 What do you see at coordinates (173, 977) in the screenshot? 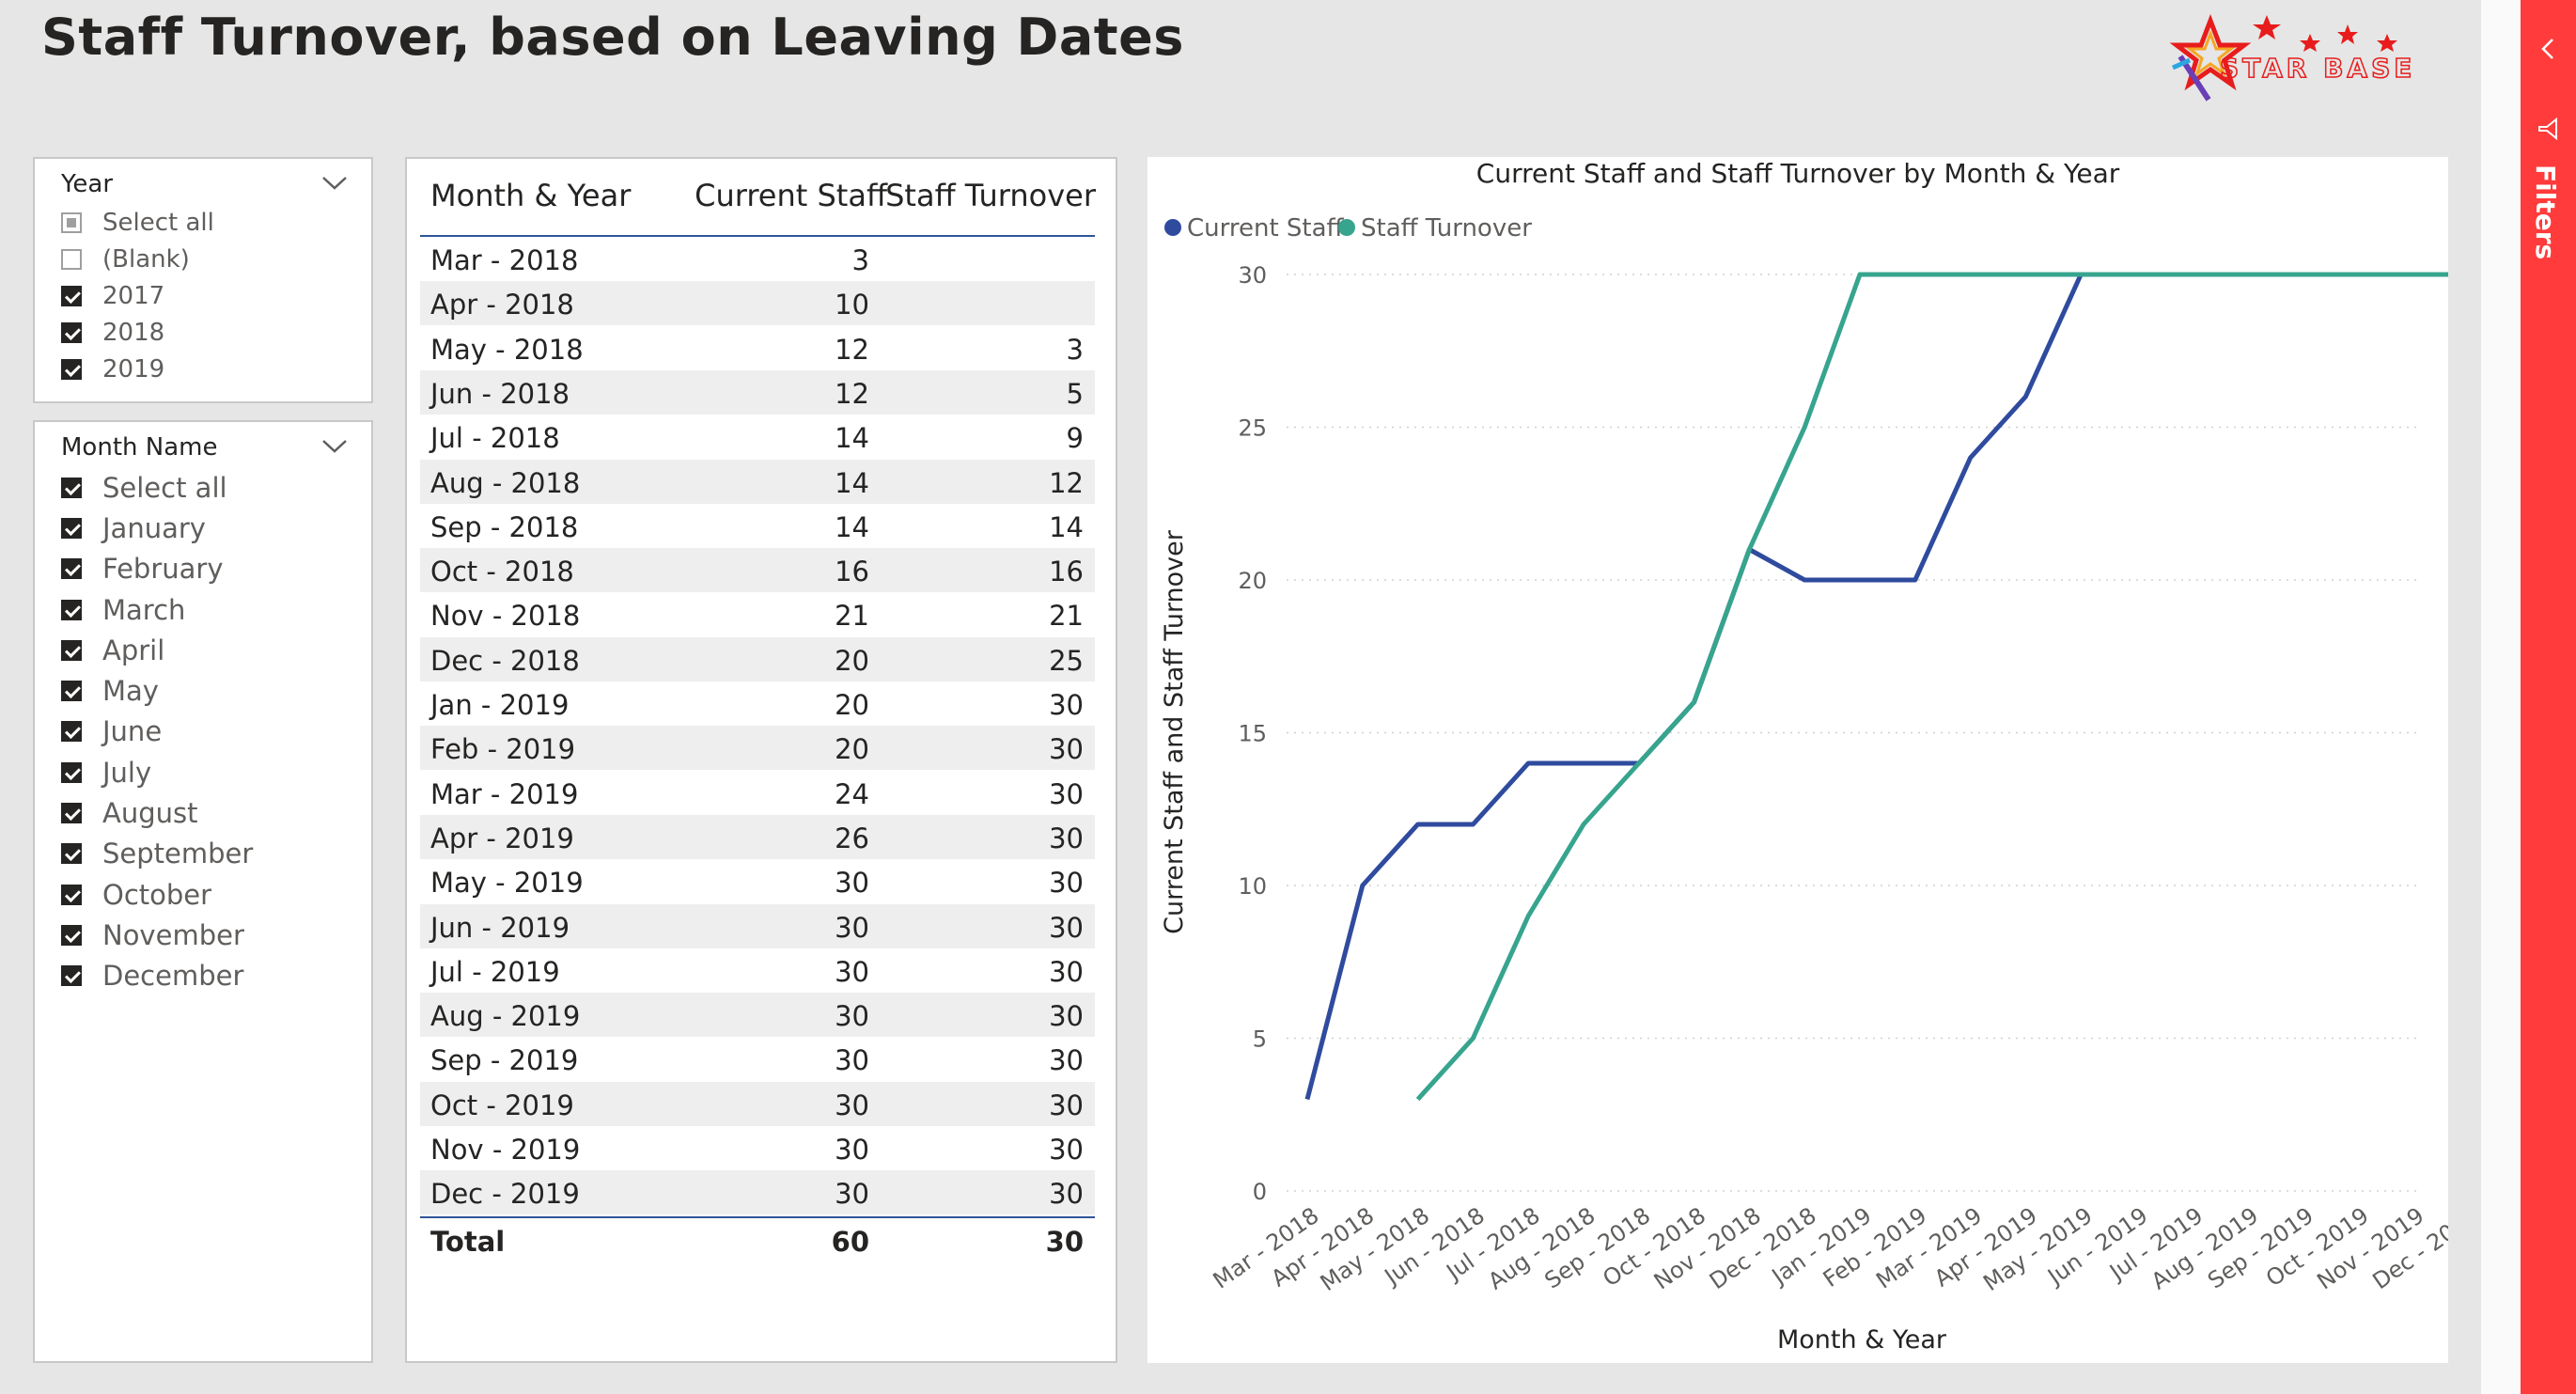
I see `month-slicer-item-label: December` at bounding box center [173, 977].